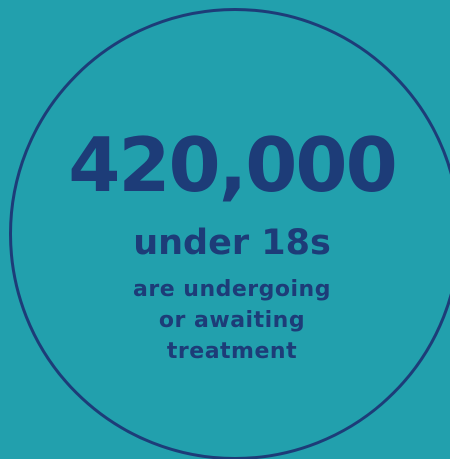 The height and width of the screenshot is (459, 450). Describe the element at coordinates (232, 243) in the screenshot. I see `stat-subheading: under 18s` at that location.